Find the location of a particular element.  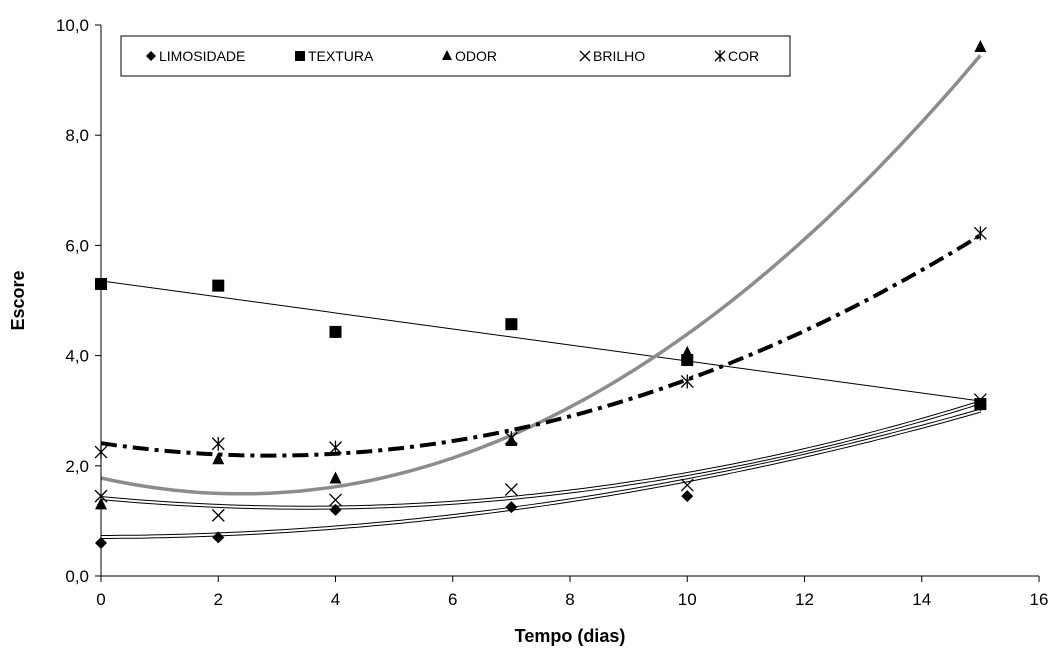

legend-marker-brilho-stroke is located at coordinates (585, 56).